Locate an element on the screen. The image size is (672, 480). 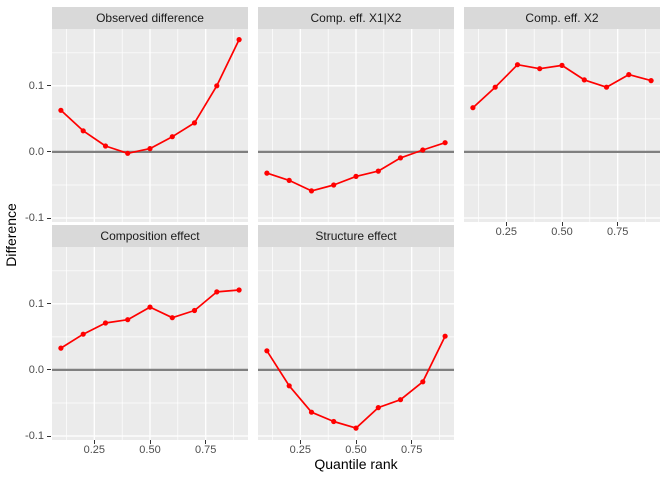
facet-strip-label: Structure effect is located at coordinates (356, 236).